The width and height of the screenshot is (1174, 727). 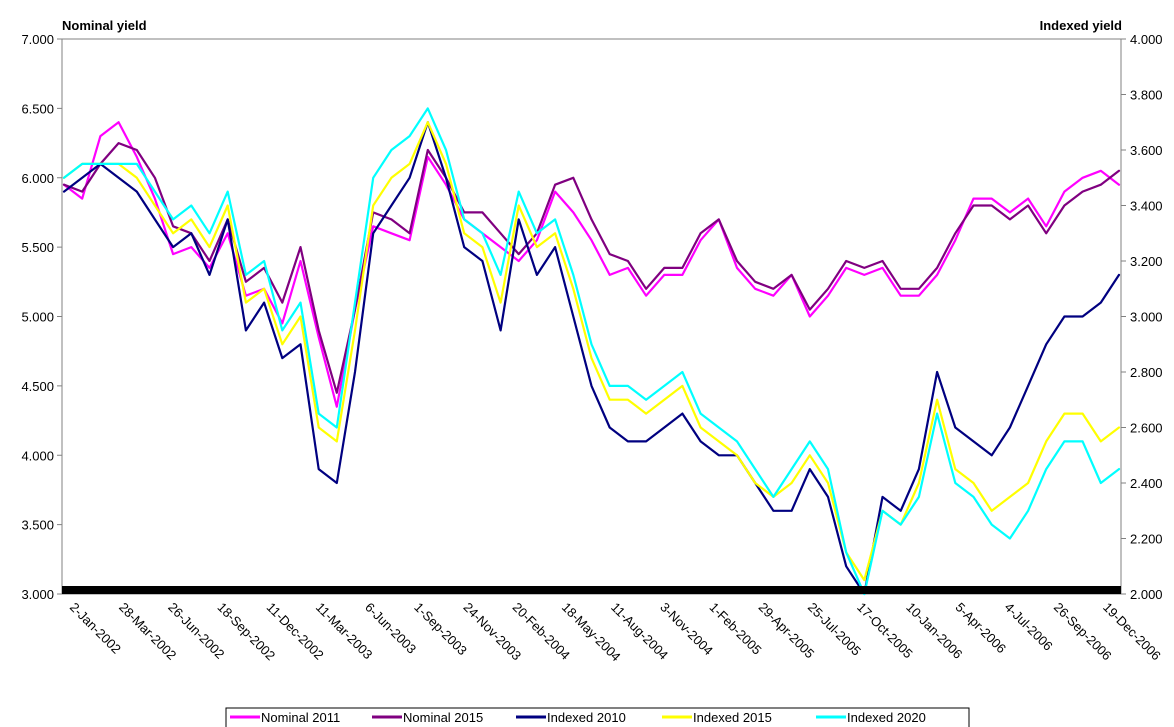 I want to click on left-axis-title: Nominal yield, so click(x=104, y=25).